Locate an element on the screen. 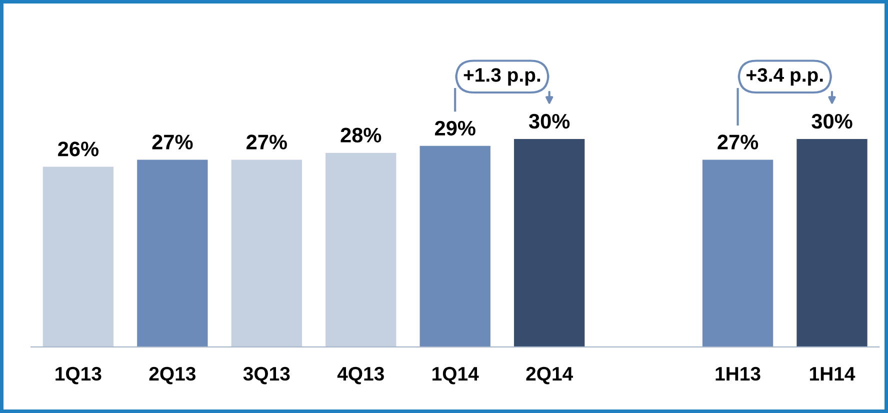 The width and height of the screenshot is (888, 413). x-tick-label: 1H13 is located at coordinates (738, 373).